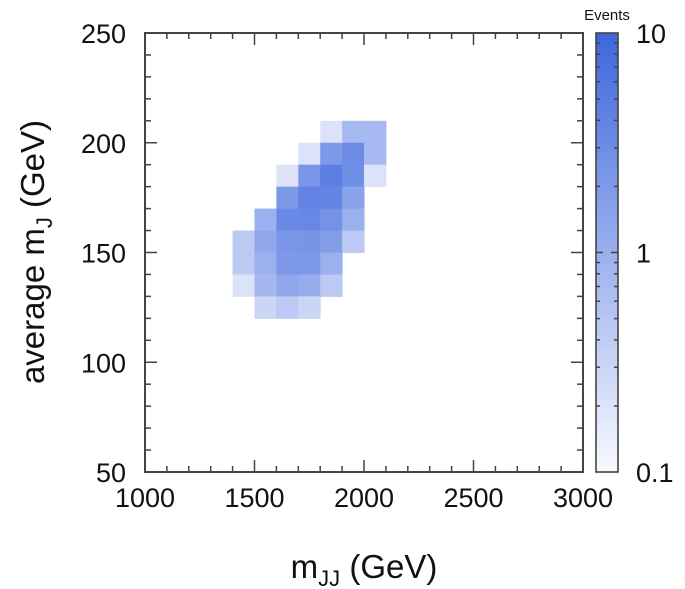 This screenshot has height=589, width=685. I want to click on colorbar-ticks, so click(607, 224).